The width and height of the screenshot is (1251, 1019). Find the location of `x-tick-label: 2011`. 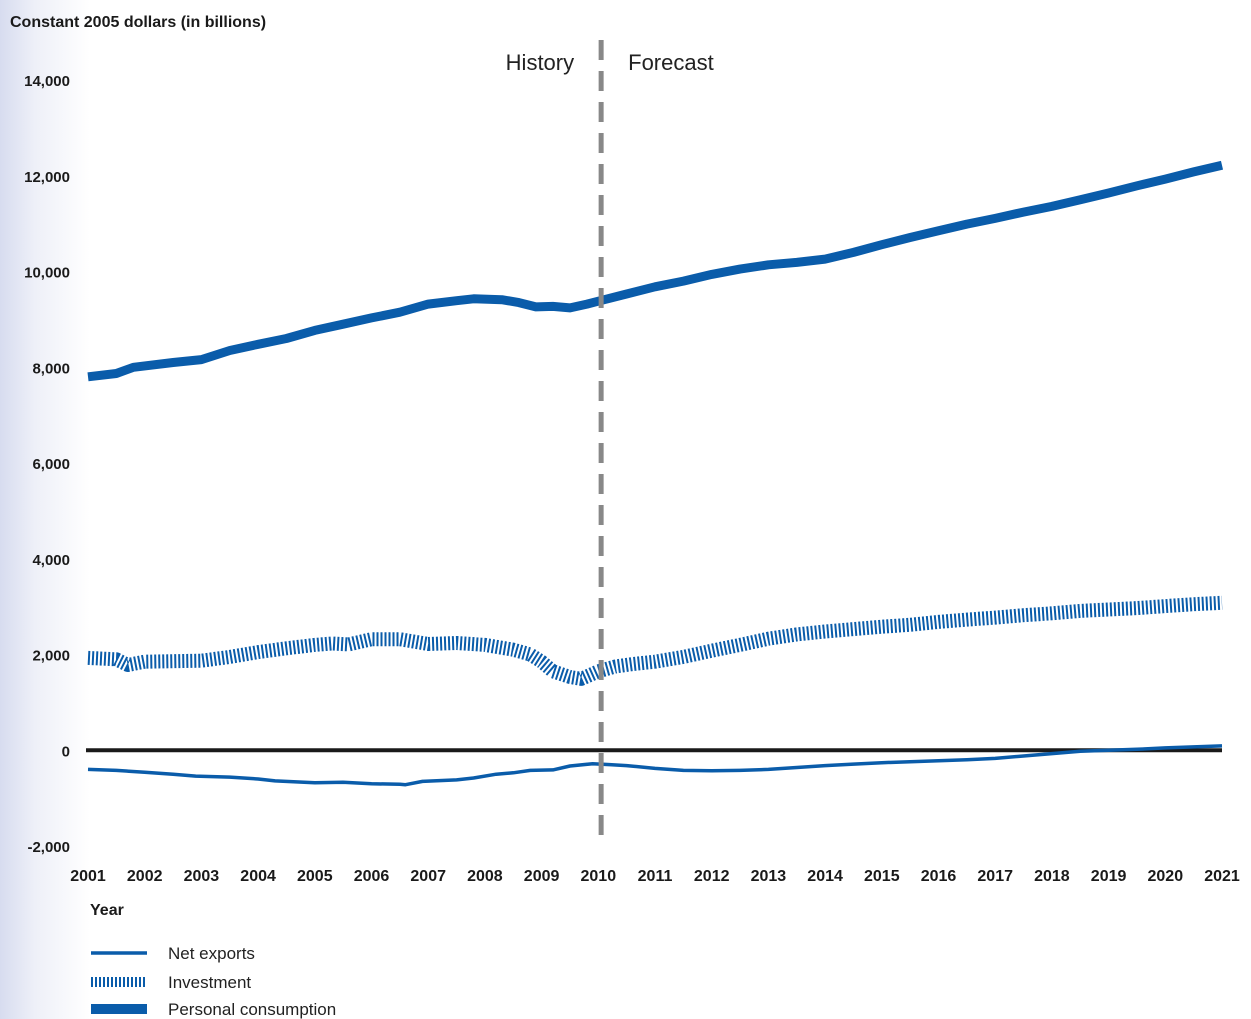

x-tick-label: 2011 is located at coordinates (655, 876).